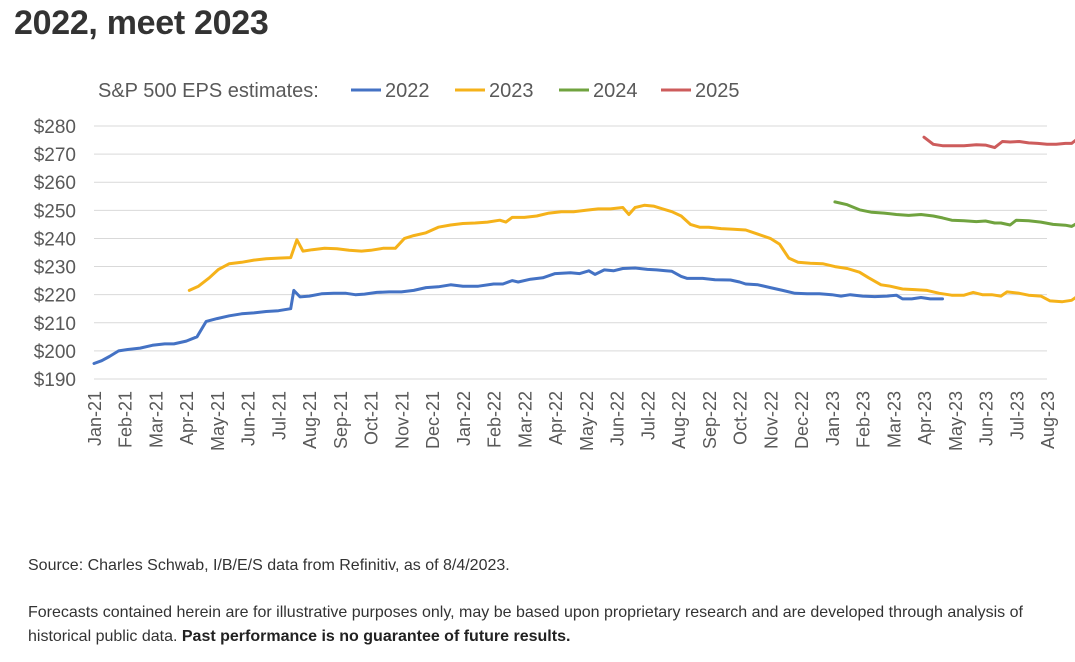  What do you see at coordinates (631, 253) in the screenshot?
I see `series-line-2023` at bounding box center [631, 253].